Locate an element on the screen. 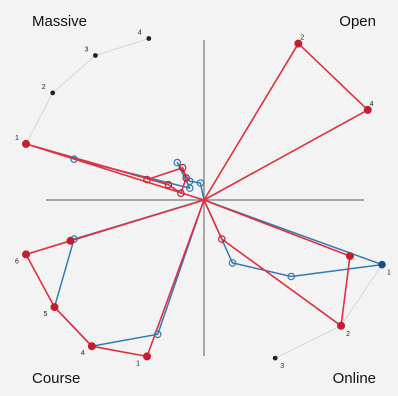 This screenshot has width=398, height=396. quadrant-label-course: Course is located at coordinates (56, 378).